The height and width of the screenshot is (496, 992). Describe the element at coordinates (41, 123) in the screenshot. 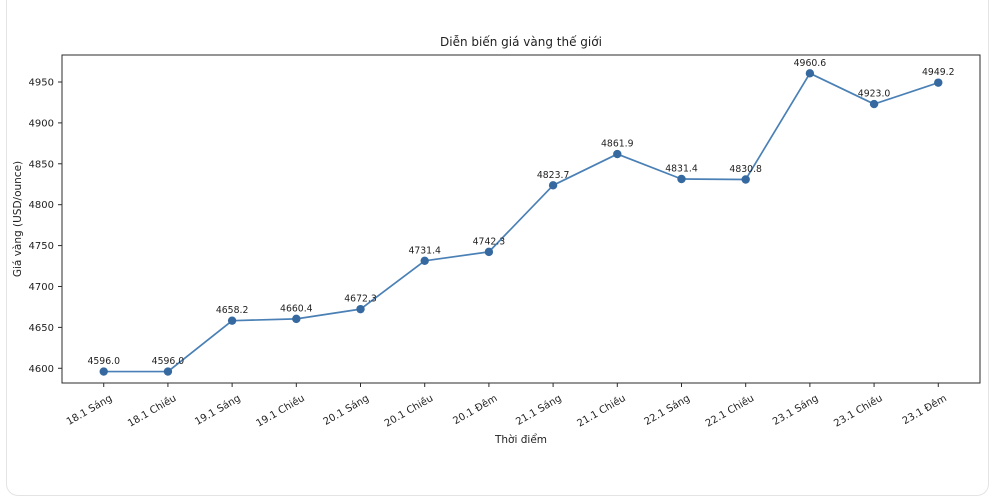

I see `y-tick-label: 4900` at that location.